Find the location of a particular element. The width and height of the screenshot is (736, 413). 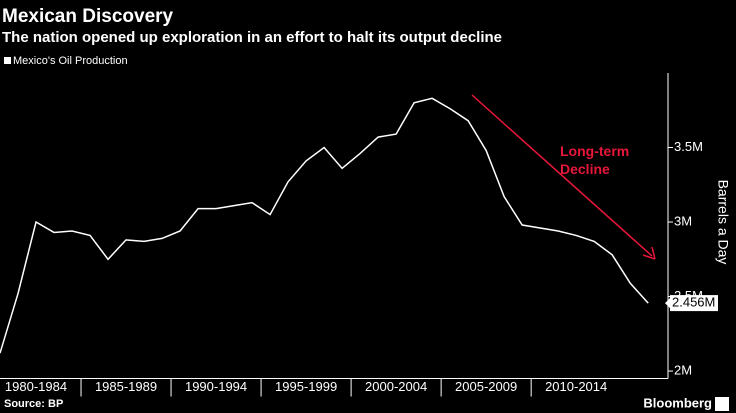

value-label-pointer is located at coordinates (667, 303).